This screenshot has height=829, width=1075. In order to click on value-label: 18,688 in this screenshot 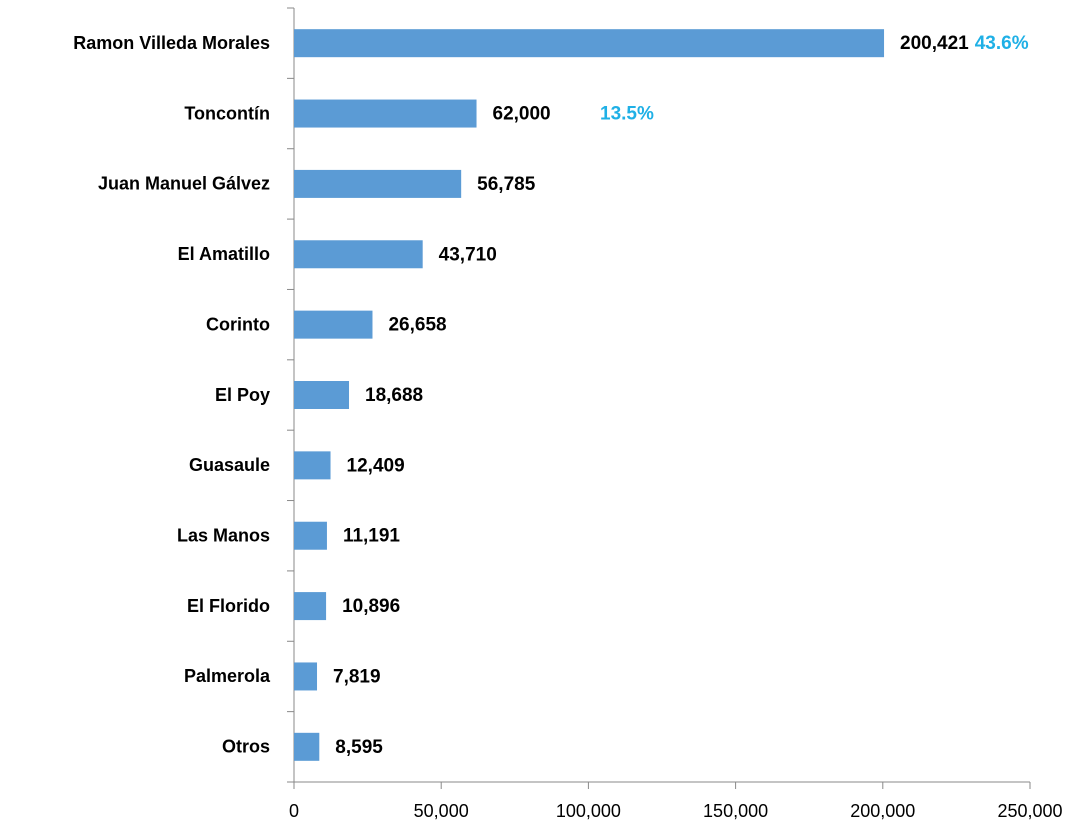, I will do `click(394, 395)`.